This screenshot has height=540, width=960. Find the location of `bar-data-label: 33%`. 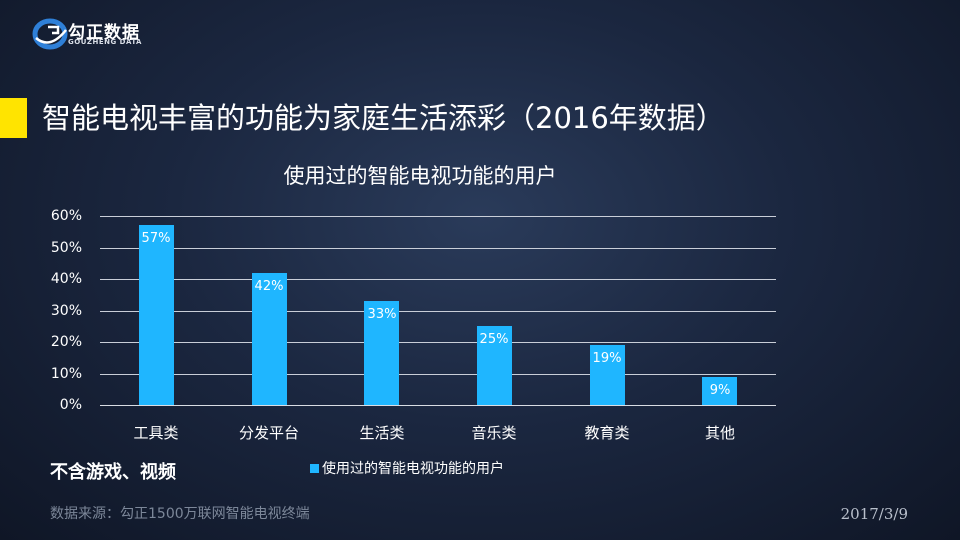

bar-data-label: 33% is located at coordinates (382, 314).